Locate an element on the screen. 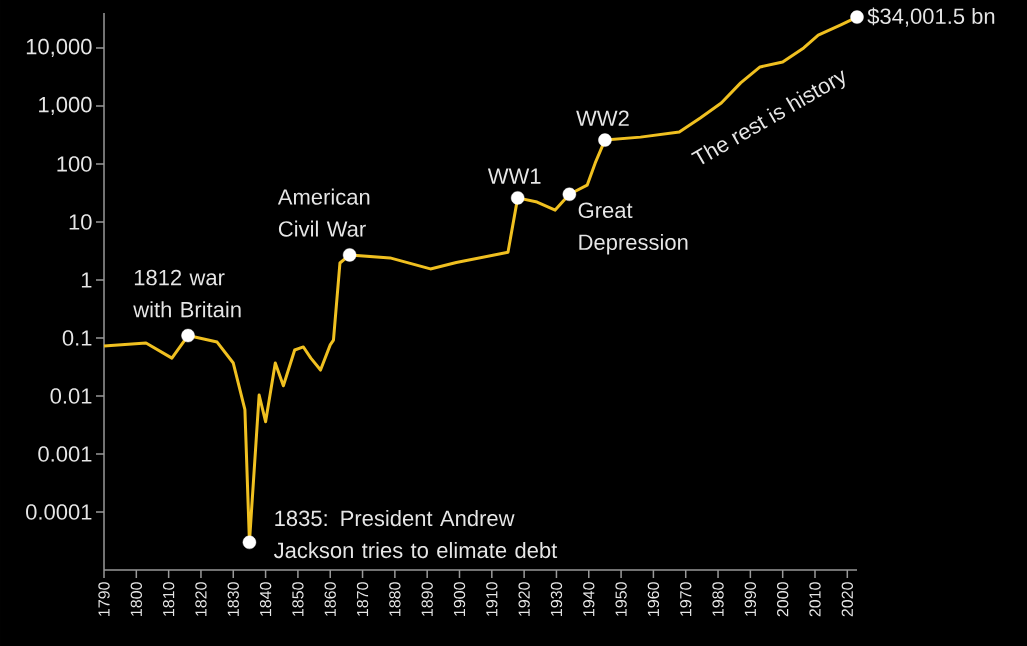 The height and width of the screenshot is (646, 1027). x-tick-label: 1970 is located at coordinates (686, 599).